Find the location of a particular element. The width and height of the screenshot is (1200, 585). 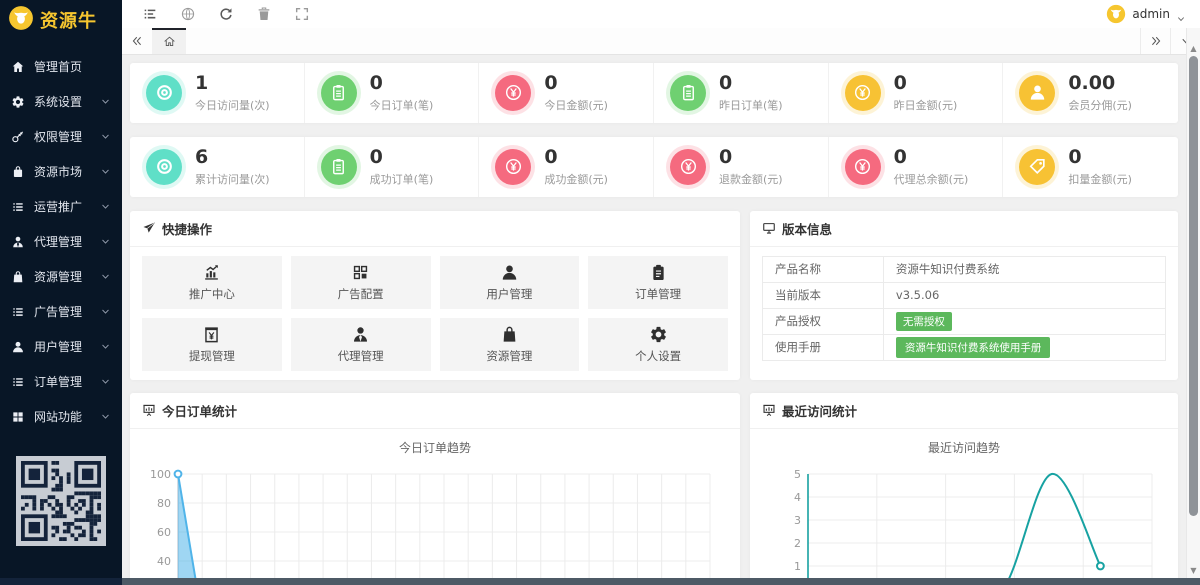

sidebar-item: 网站功能 is located at coordinates (61, 416).